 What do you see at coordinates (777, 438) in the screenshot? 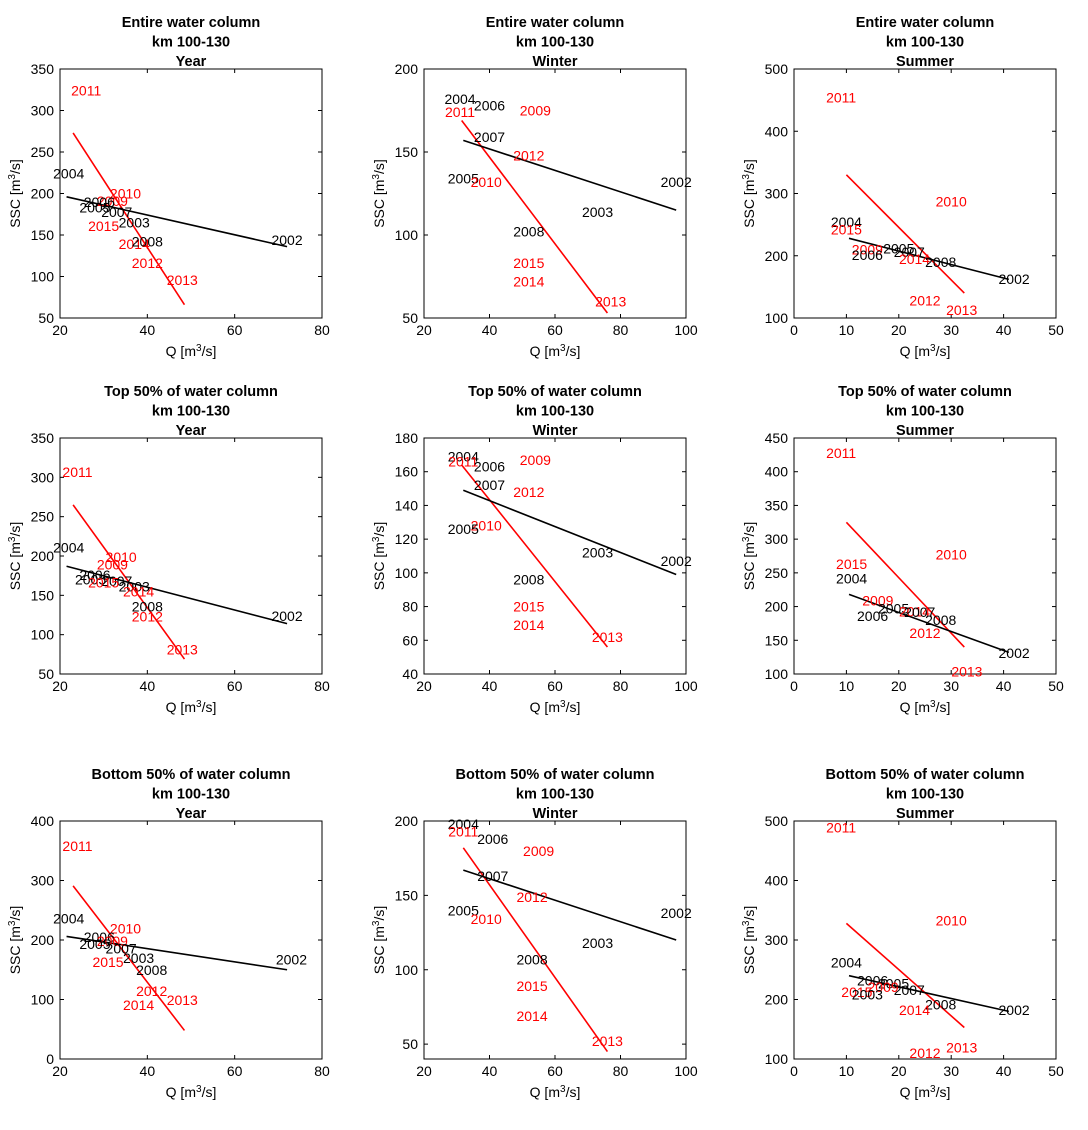
I see `y-tick-label: 450` at bounding box center [777, 438].